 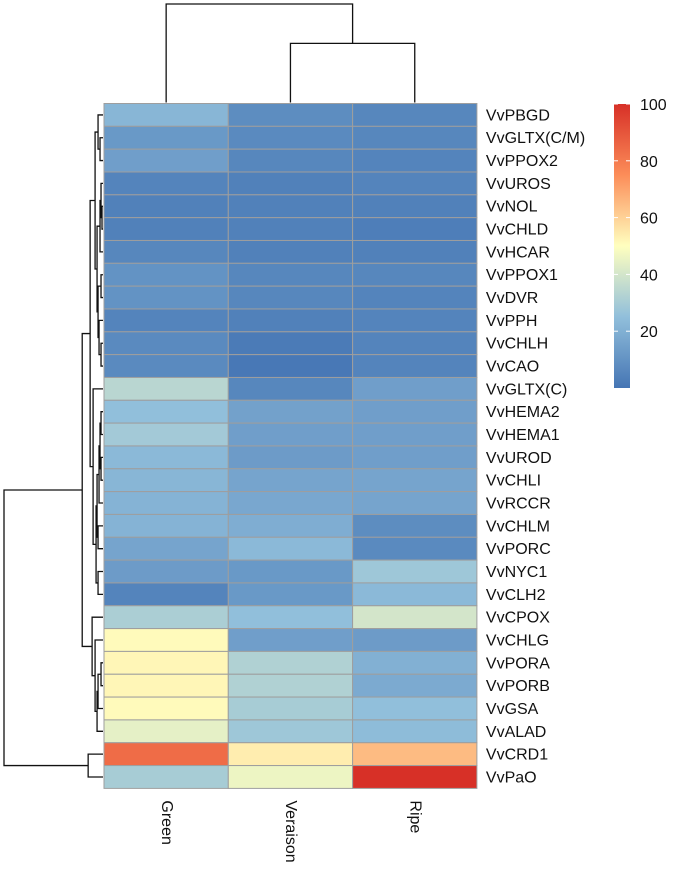 What do you see at coordinates (166, 617) in the screenshot?
I see `cell-vvcpox-green` at bounding box center [166, 617].